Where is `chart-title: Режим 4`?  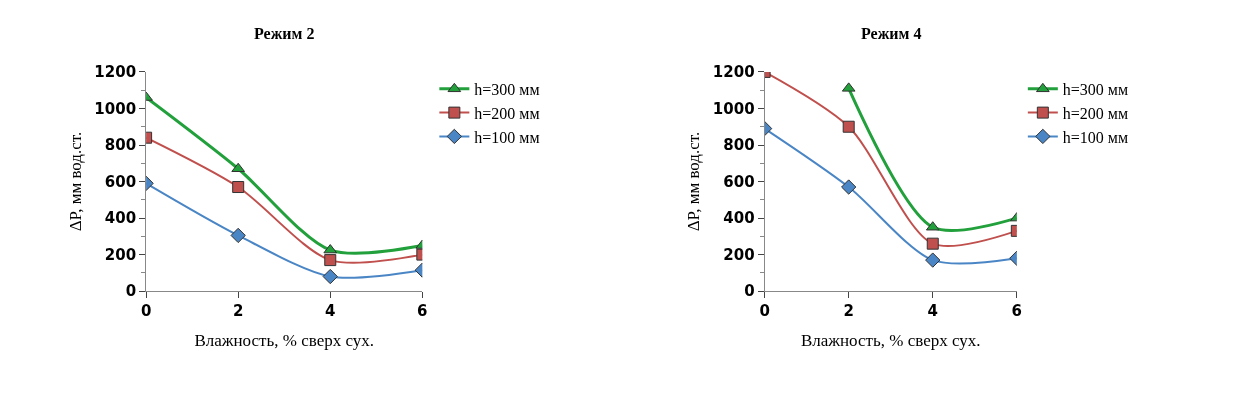
chart-title: Режим 4 is located at coordinates (891, 33).